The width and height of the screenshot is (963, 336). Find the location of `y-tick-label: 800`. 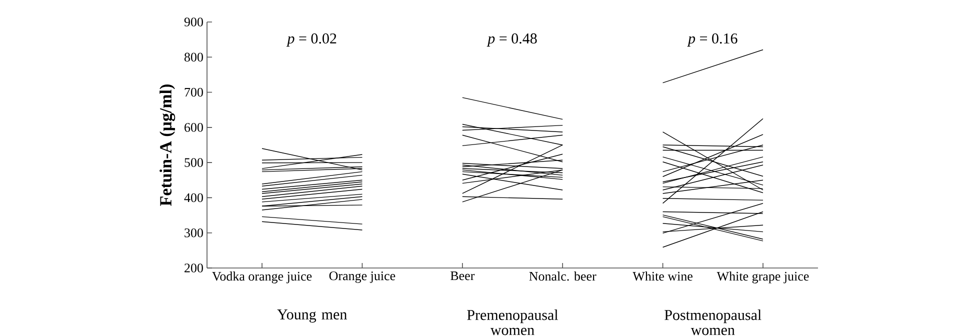

y-tick-label: 800 is located at coordinates (193, 57).